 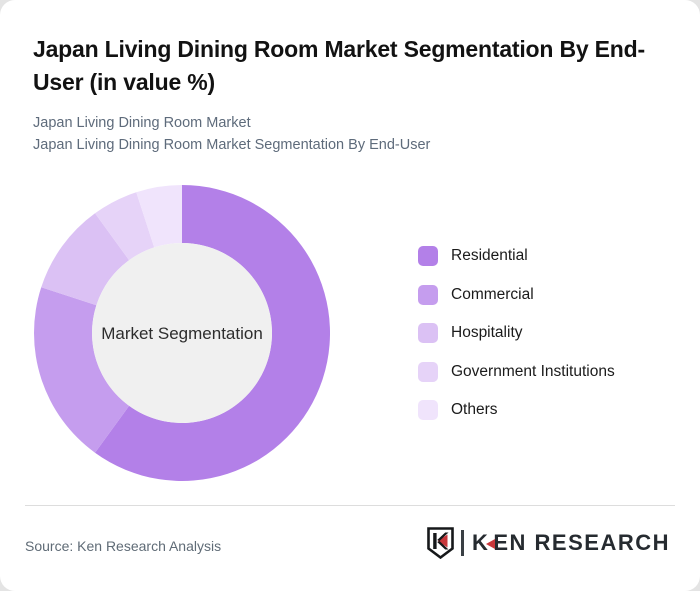 I want to click on subtitle-line-1: Japan Living Dining Room Market, so click(x=142, y=123).